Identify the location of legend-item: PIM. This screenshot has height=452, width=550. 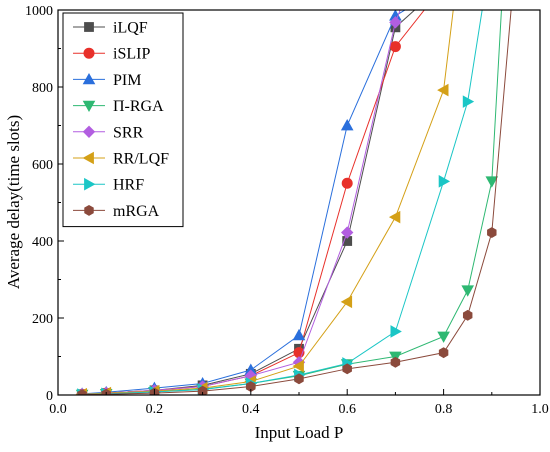
(107, 80).